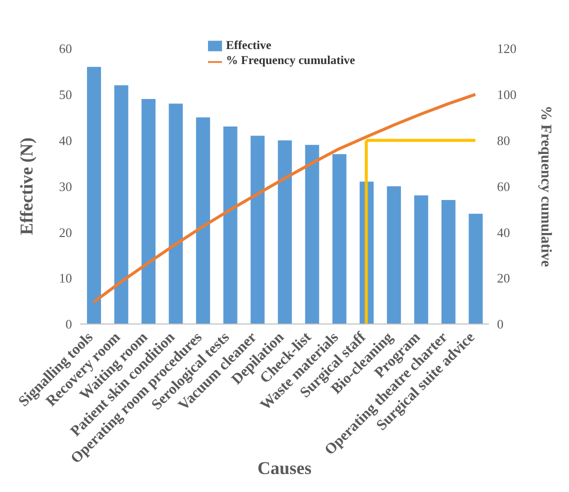  What do you see at coordinates (65, 94) in the screenshot?
I see `y-tick-label: 50` at bounding box center [65, 94].